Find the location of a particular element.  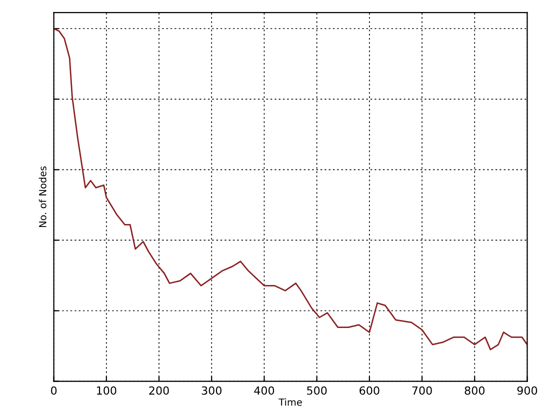

x-tick-label: 300 is located at coordinates (212, 390).